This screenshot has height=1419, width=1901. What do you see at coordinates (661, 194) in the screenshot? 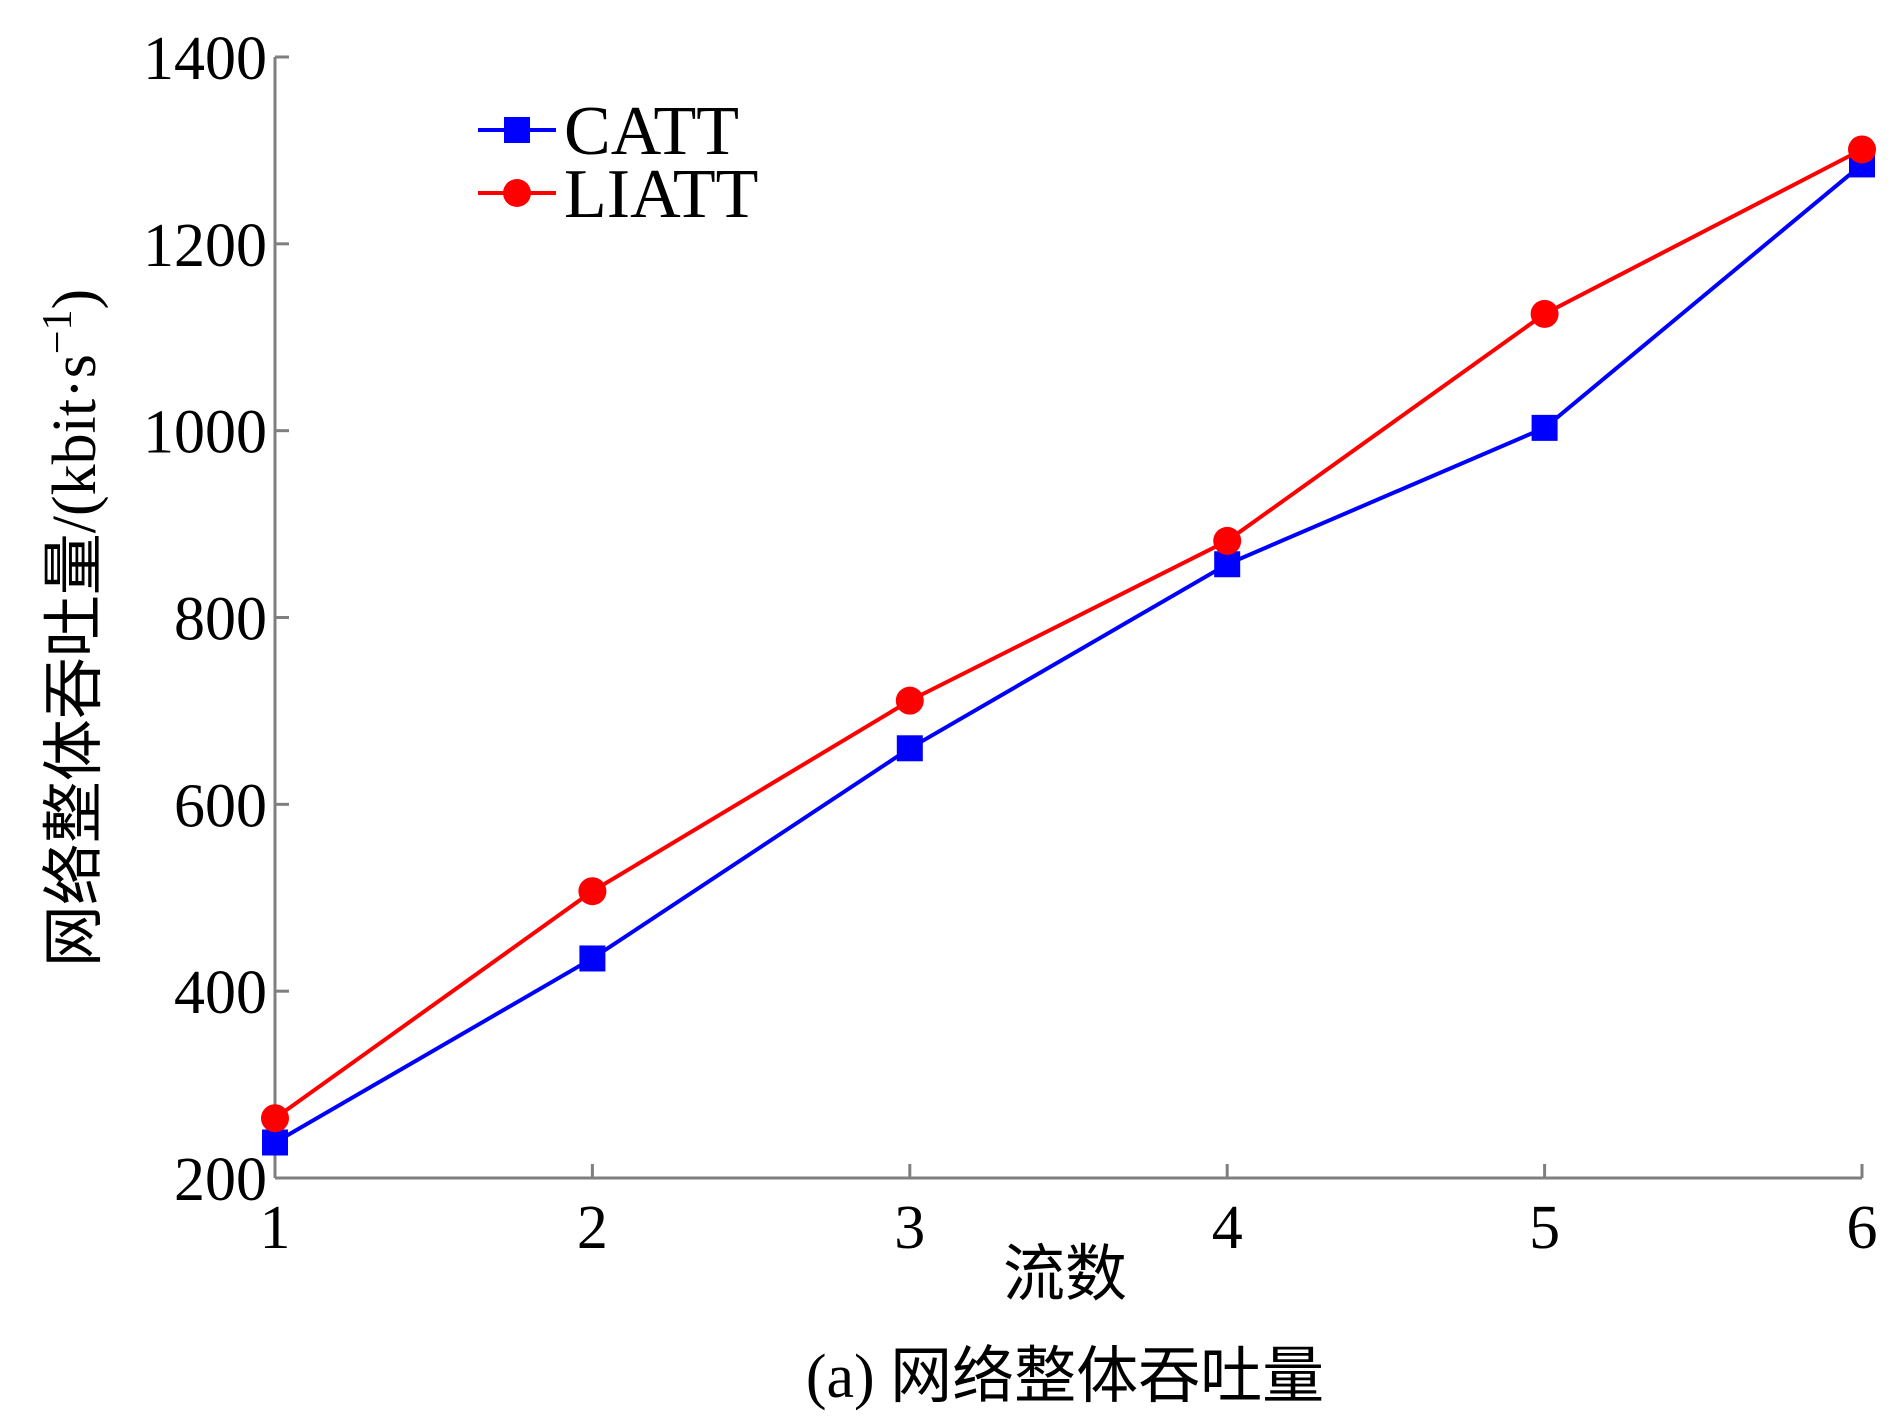
I see `legend-label-liatt: LIATT` at bounding box center [661, 194].